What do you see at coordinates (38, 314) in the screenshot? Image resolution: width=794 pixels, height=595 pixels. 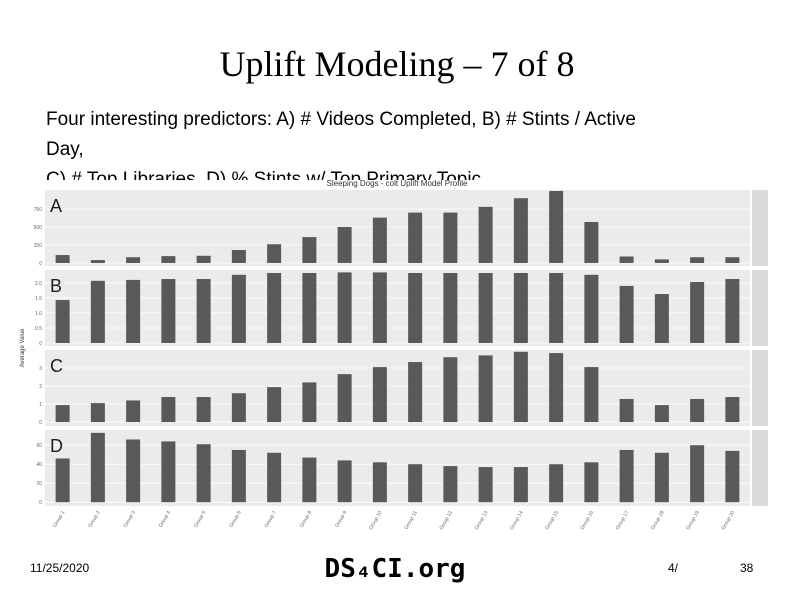 I see `y-tick-label: 1.0` at bounding box center [38, 314].